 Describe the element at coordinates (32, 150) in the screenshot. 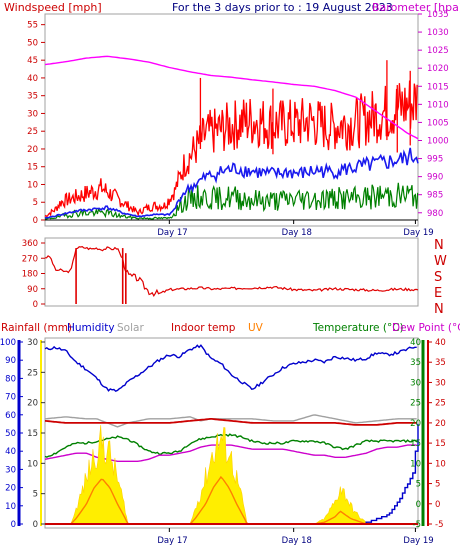

I see `wind-tick-label: 20` at that location.